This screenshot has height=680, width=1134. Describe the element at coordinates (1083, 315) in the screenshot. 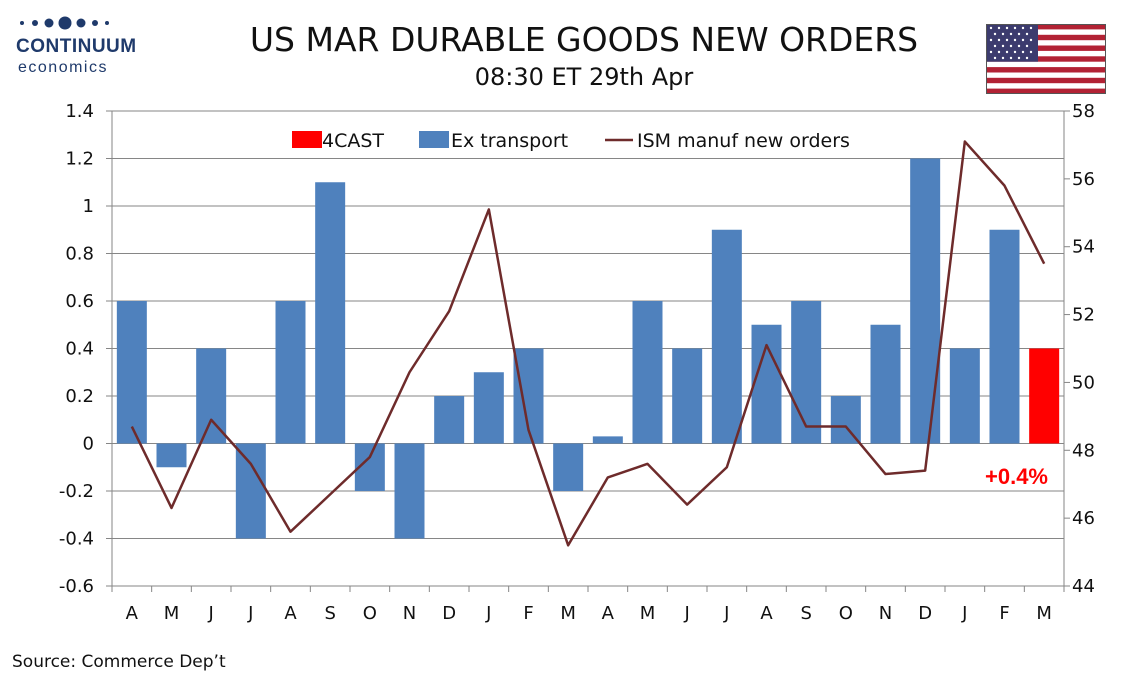

I see `right-tick-label: 52` at that location.